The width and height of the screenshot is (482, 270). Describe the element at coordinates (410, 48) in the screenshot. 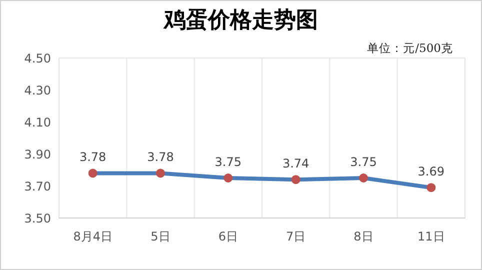

I see `text: 单位：元/500克` at that location.